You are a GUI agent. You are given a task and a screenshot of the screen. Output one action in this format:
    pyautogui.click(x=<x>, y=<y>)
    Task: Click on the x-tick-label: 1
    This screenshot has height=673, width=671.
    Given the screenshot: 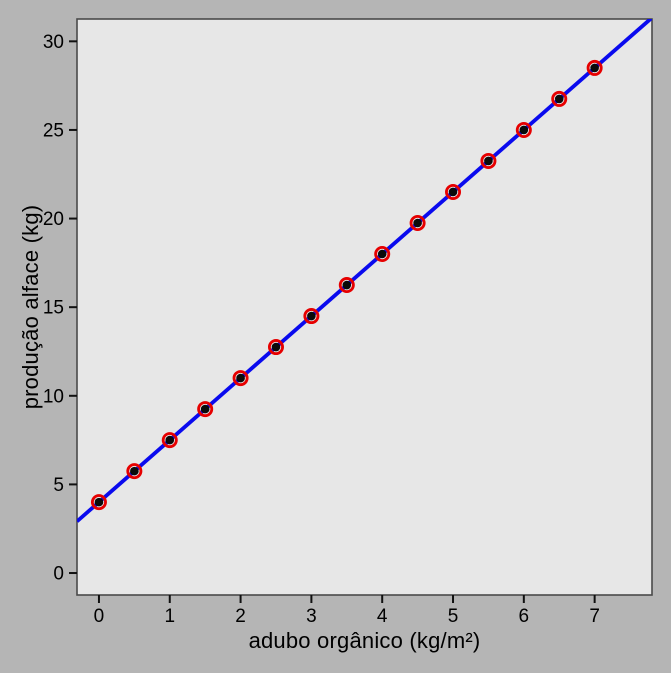 What is the action you would take?
    pyautogui.click(x=169, y=616)
    